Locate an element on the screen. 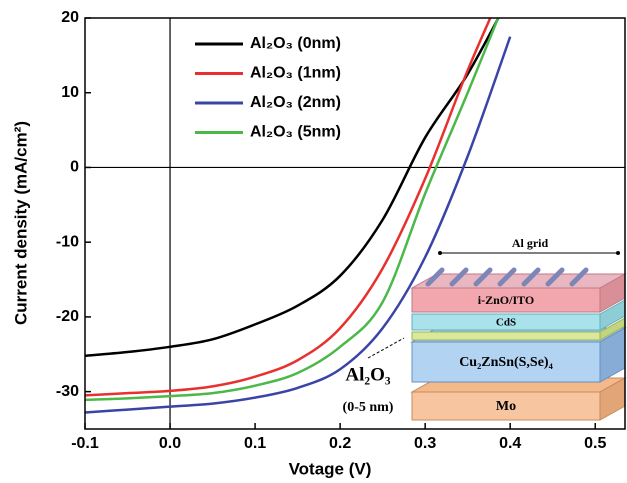 This screenshot has width=627, height=483. x-tick-label: 0.0 is located at coordinates (170, 443).